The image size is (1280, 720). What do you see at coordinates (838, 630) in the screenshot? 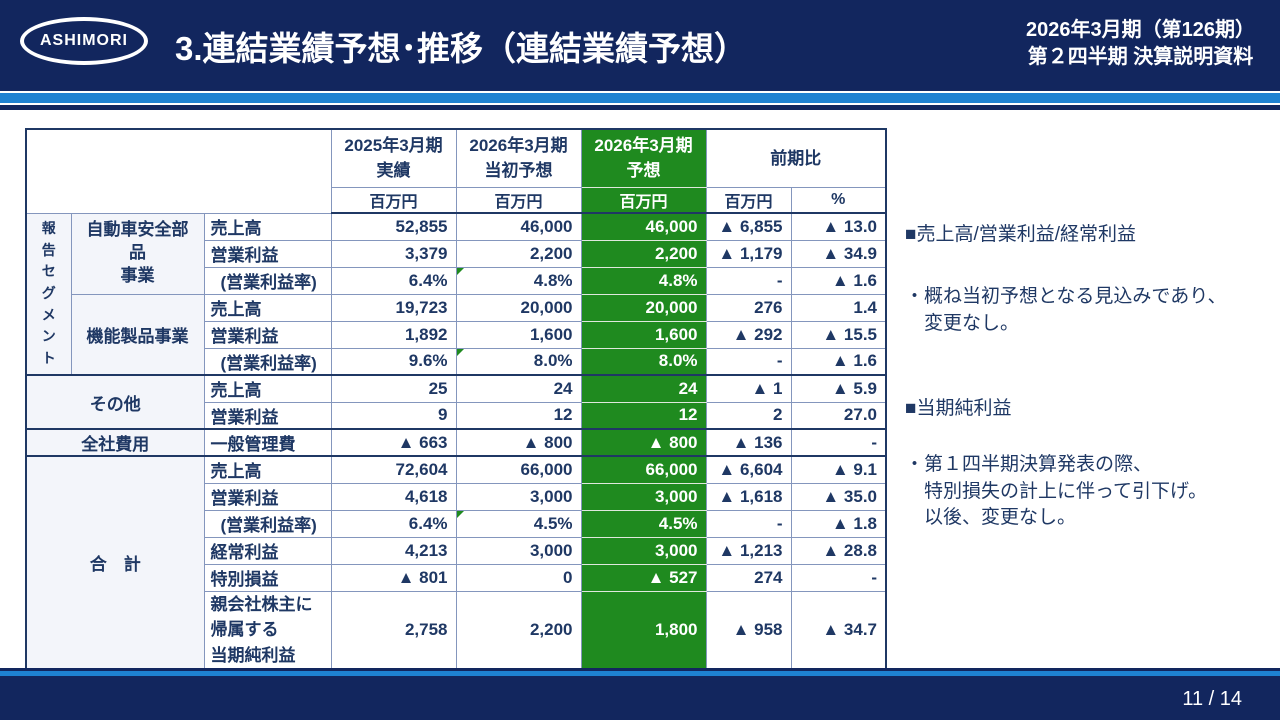
I see `value-cell: ▲ 34.7` at bounding box center [838, 630].